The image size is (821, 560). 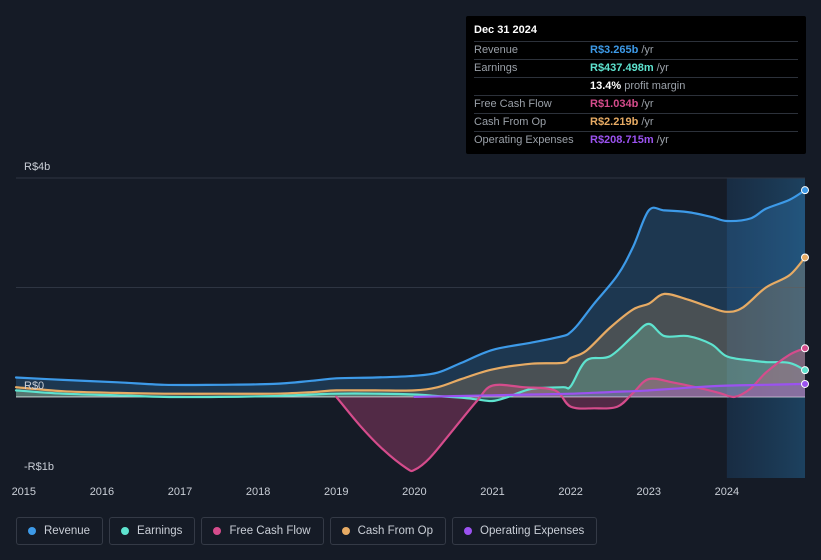 What do you see at coordinates (510, 122) in the screenshot?
I see `tooltip-label: Cash From Op` at bounding box center [510, 122].